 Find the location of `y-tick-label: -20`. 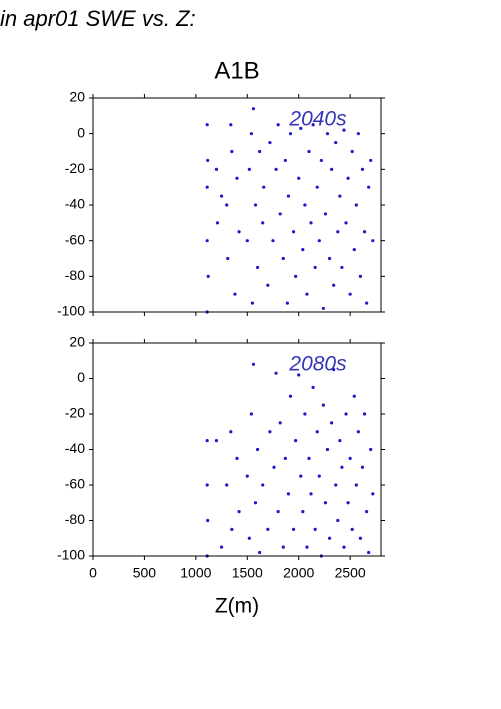

y-tick-label: -20 is located at coordinates (75, 413).